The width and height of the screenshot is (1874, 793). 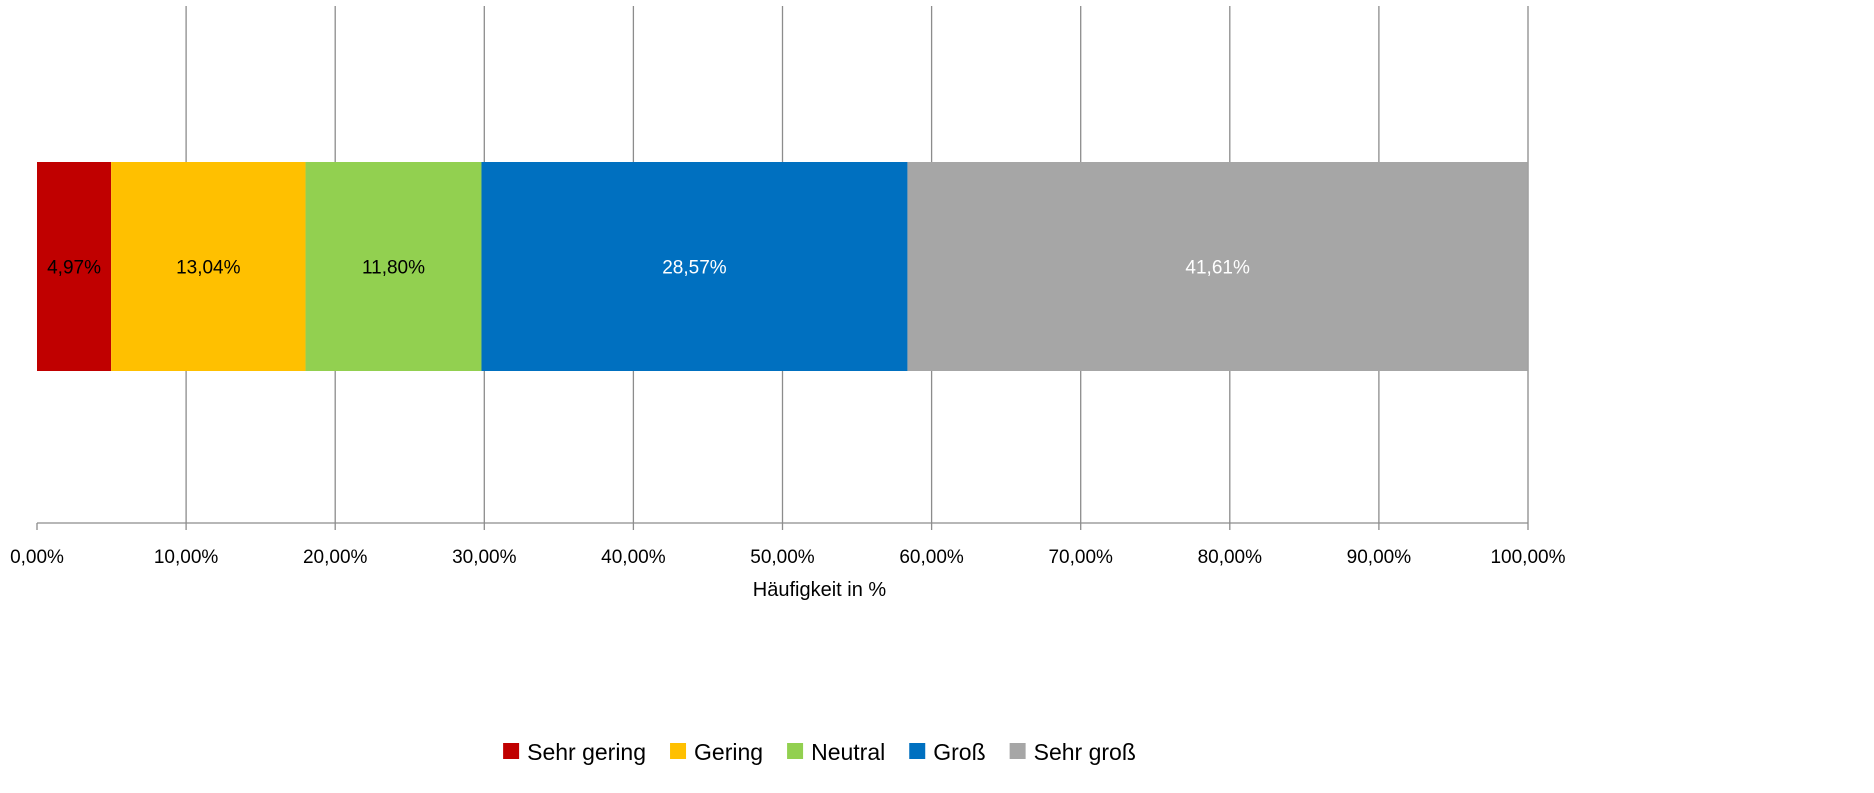 I want to click on data-label: 13,04%, so click(x=208, y=268).